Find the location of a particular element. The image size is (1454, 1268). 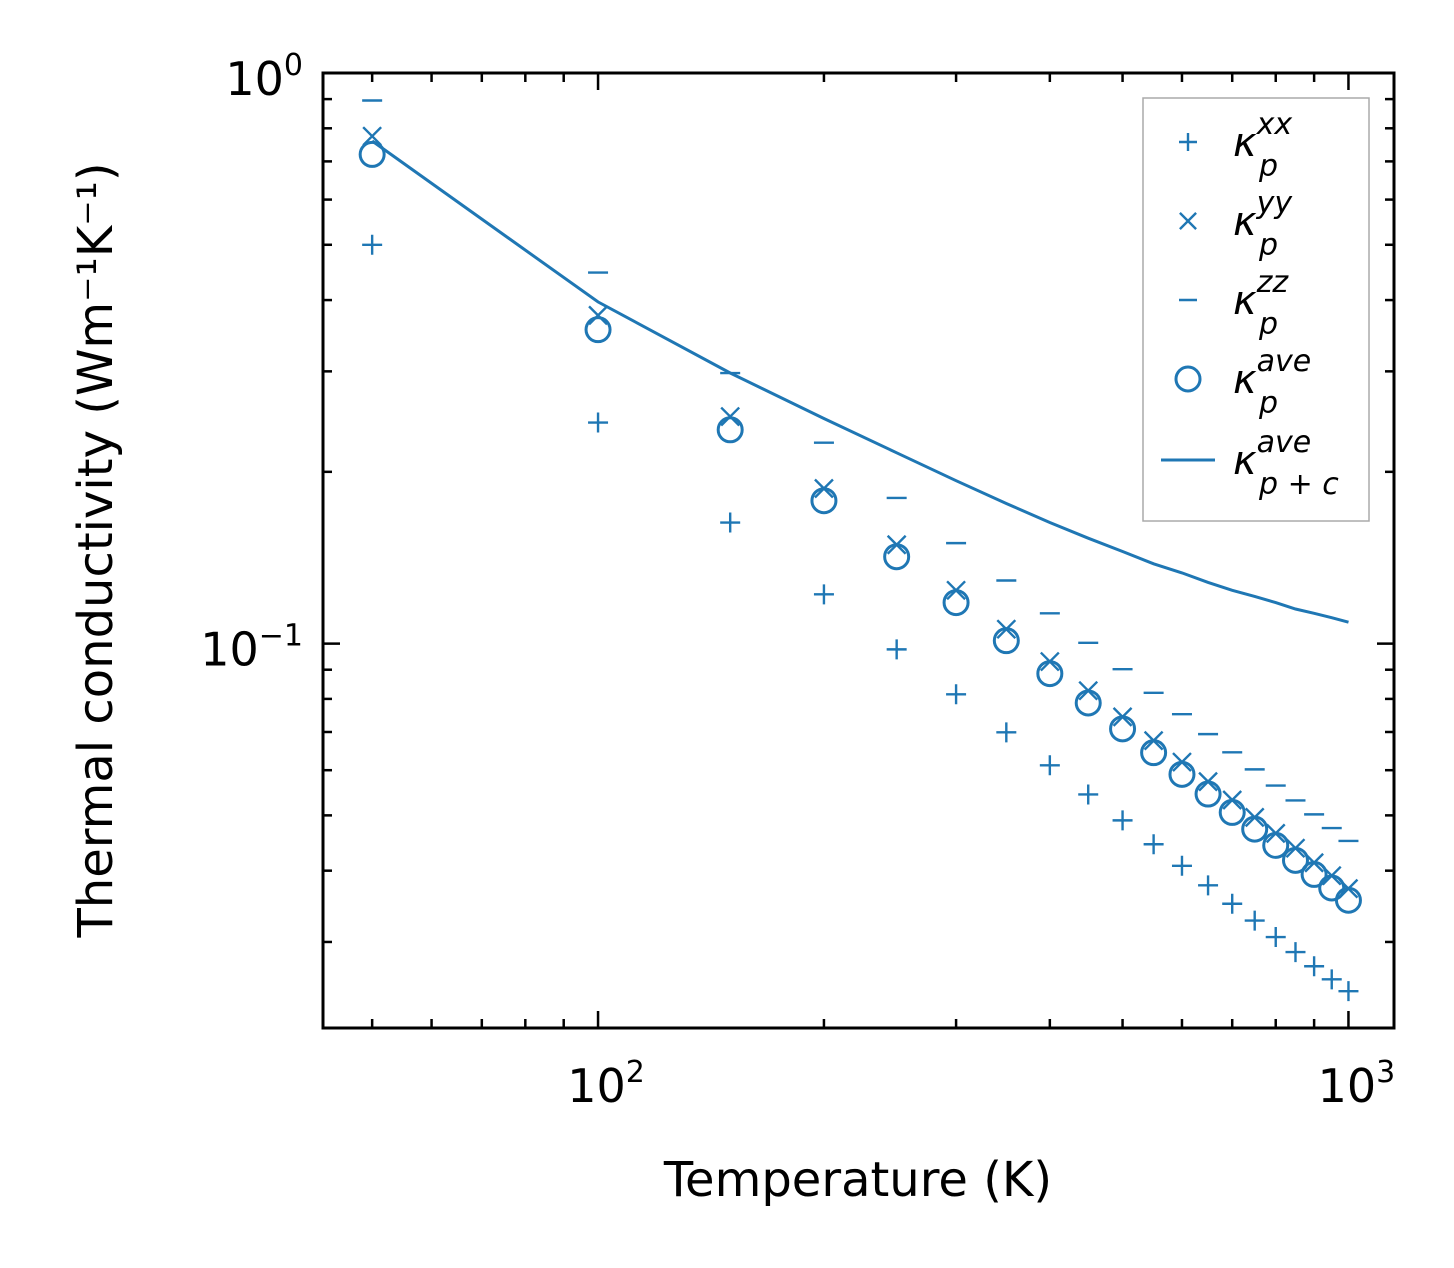

x-axis-label: Temperature (K) is located at coordinates (857, 1180).